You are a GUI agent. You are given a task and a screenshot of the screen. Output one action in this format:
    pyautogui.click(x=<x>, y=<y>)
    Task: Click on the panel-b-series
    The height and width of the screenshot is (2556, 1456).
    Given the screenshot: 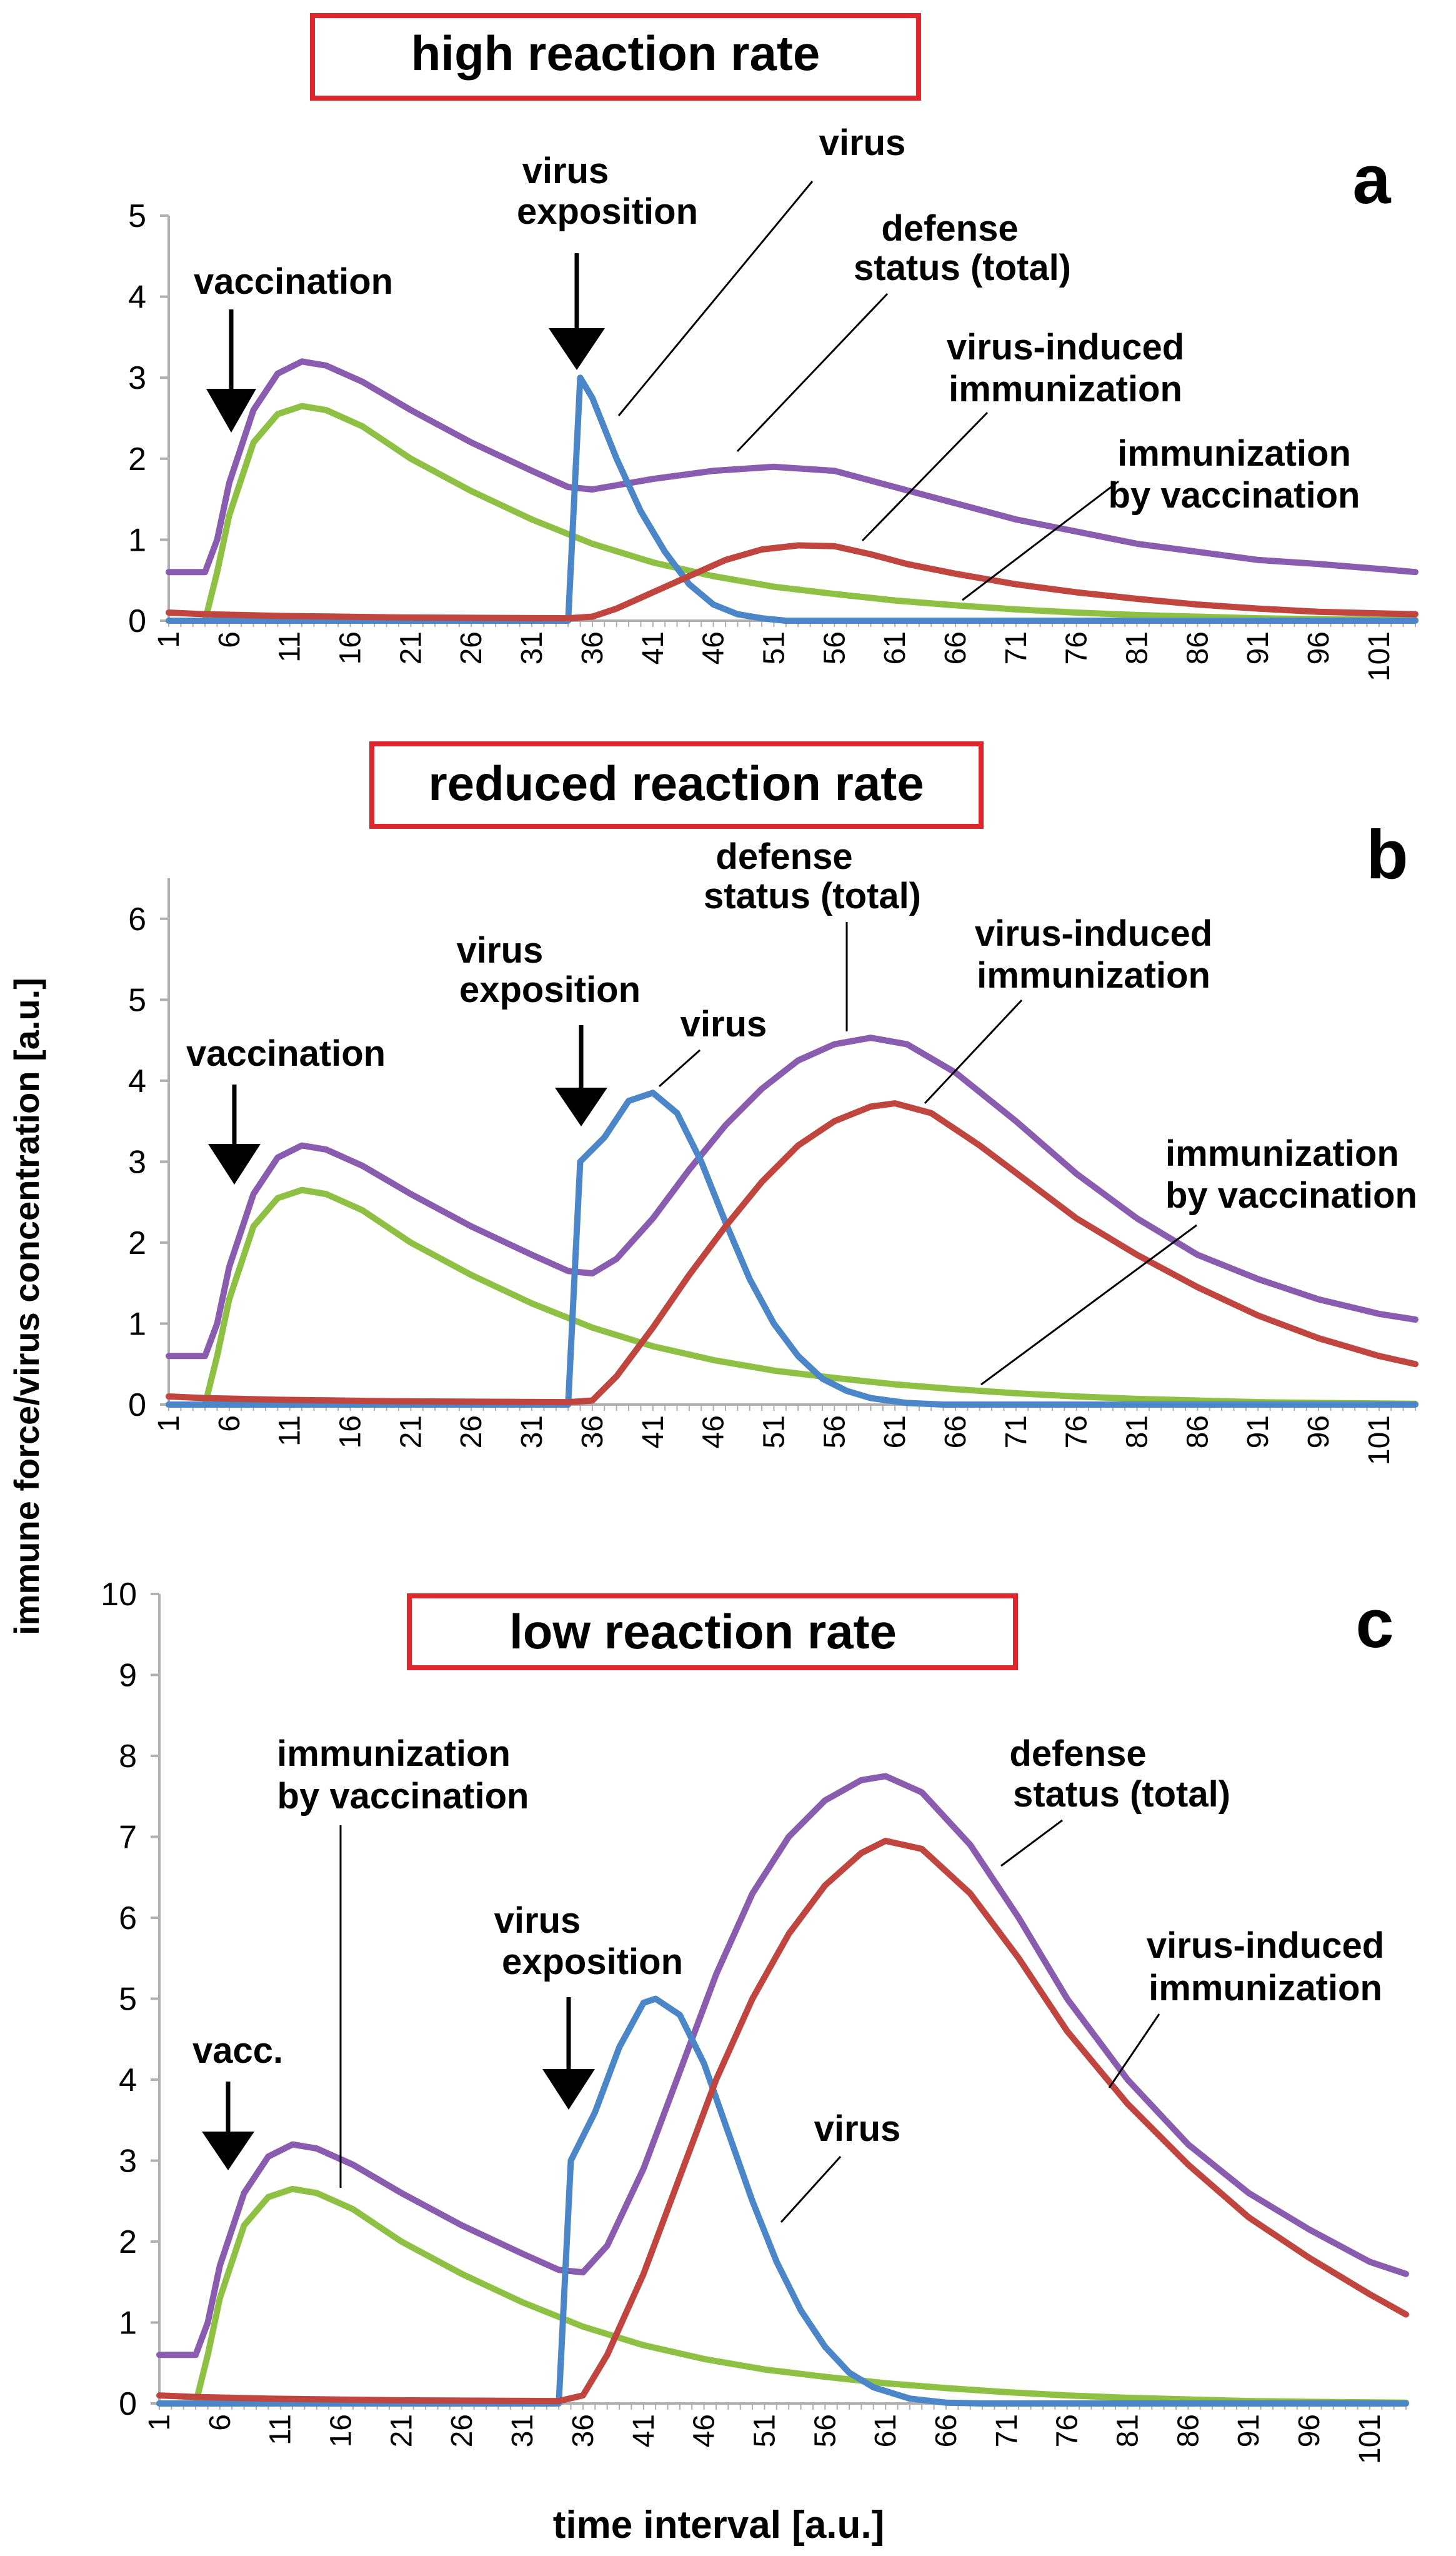 What is the action you would take?
    pyautogui.click(x=792, y=1221)
    